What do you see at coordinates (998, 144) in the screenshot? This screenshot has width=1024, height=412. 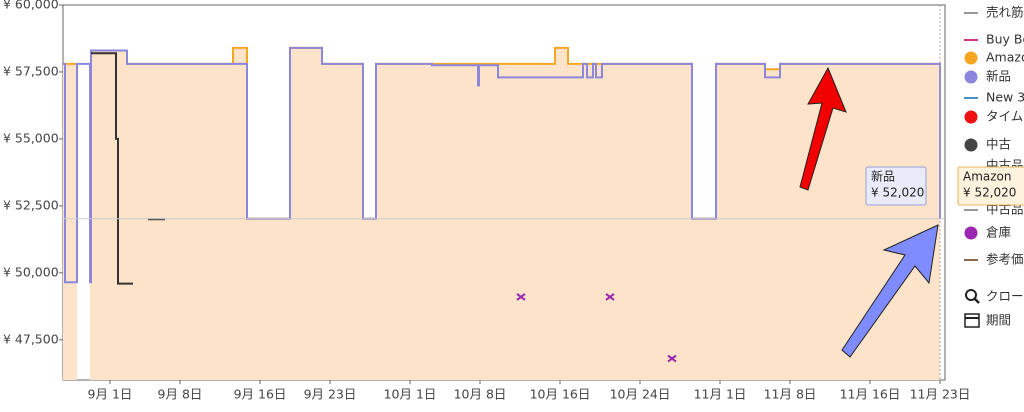 I see `legend-label: 中古` at bounding box center [998, 144].